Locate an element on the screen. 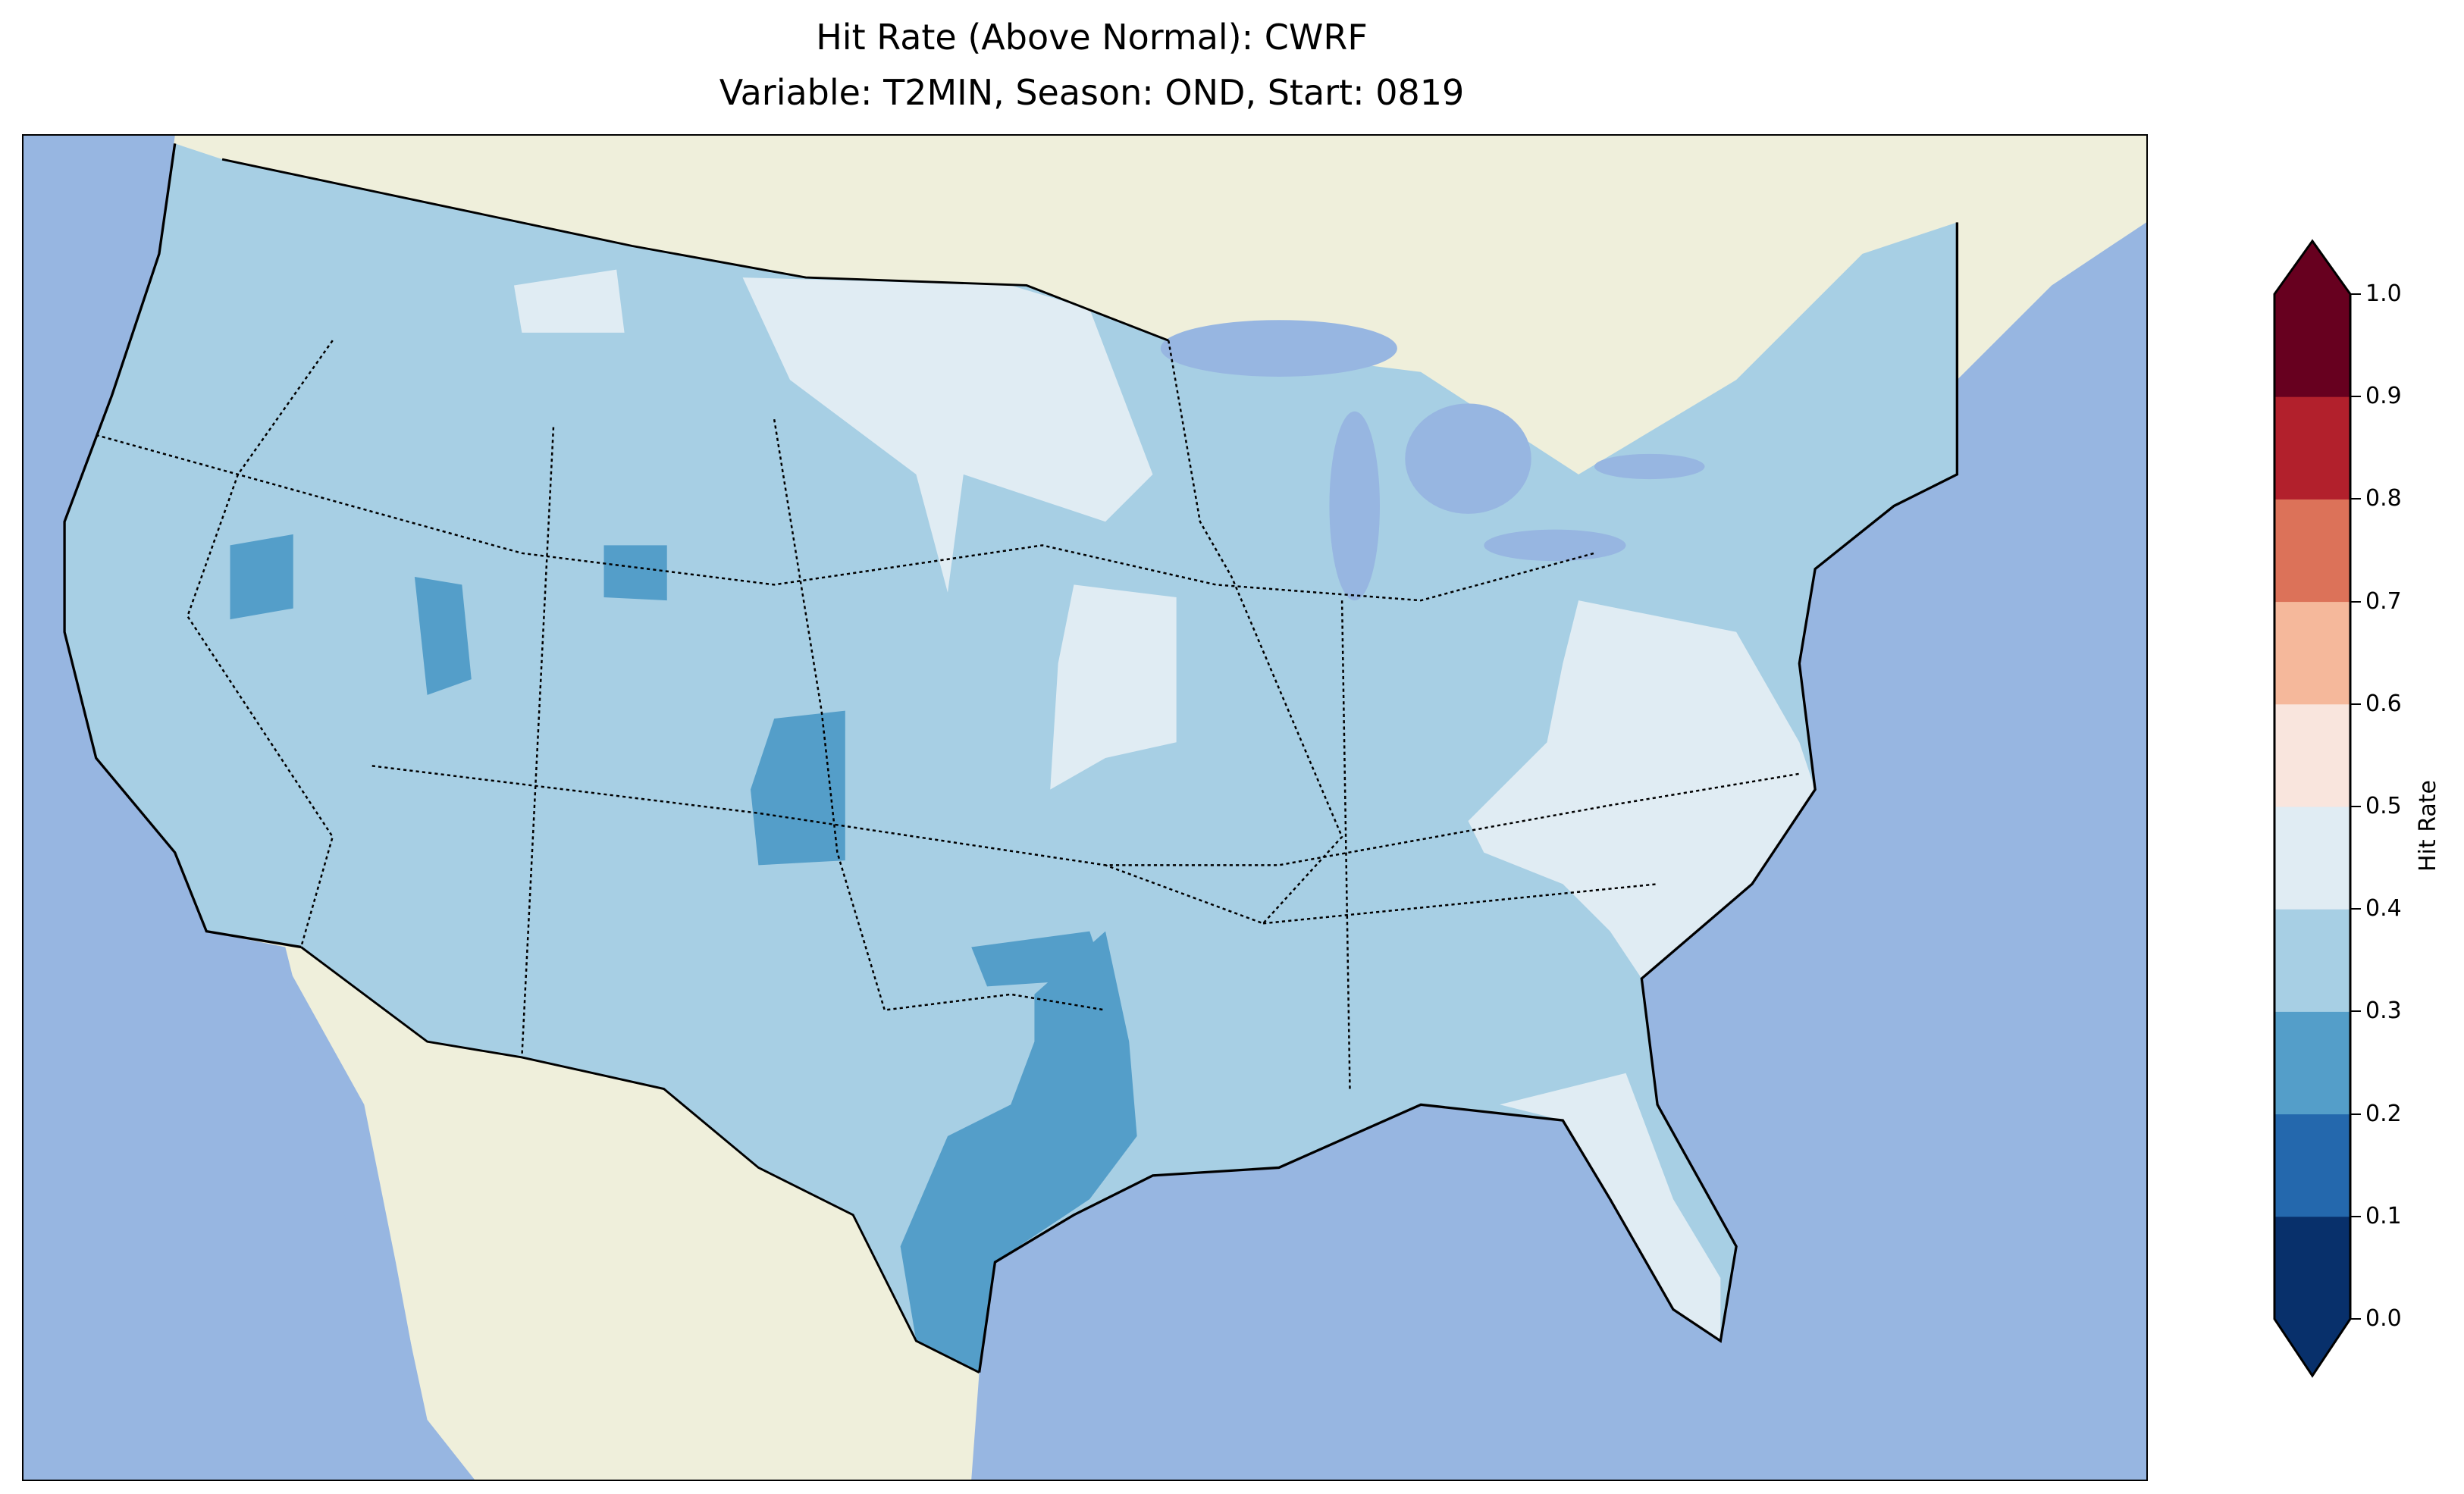 This screenshot has height=1494, width=2464. colorbar-tick-label: 0.7 is located at coordinates (2384, 601).